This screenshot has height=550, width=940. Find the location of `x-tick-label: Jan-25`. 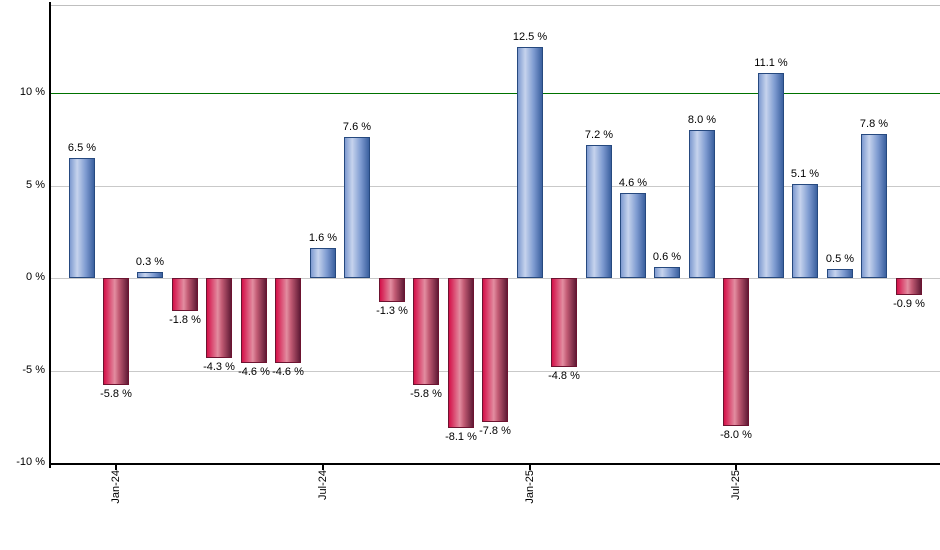

x-tick-label: Jan-25 is located at coordinates (530, 487).